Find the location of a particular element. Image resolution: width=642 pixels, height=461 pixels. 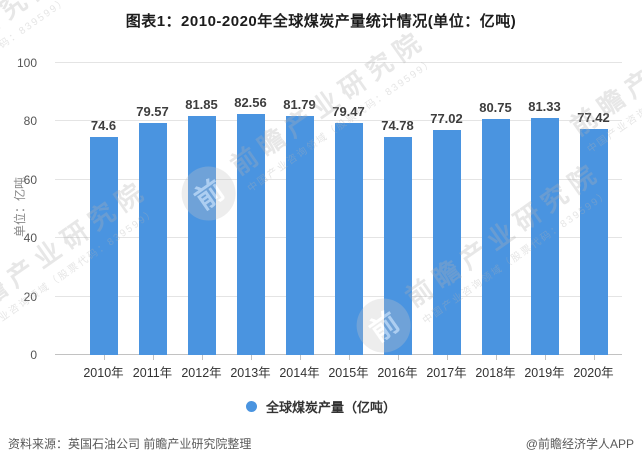

bar-slot: 77.02 2017年 is located at coordinates (446, 221).